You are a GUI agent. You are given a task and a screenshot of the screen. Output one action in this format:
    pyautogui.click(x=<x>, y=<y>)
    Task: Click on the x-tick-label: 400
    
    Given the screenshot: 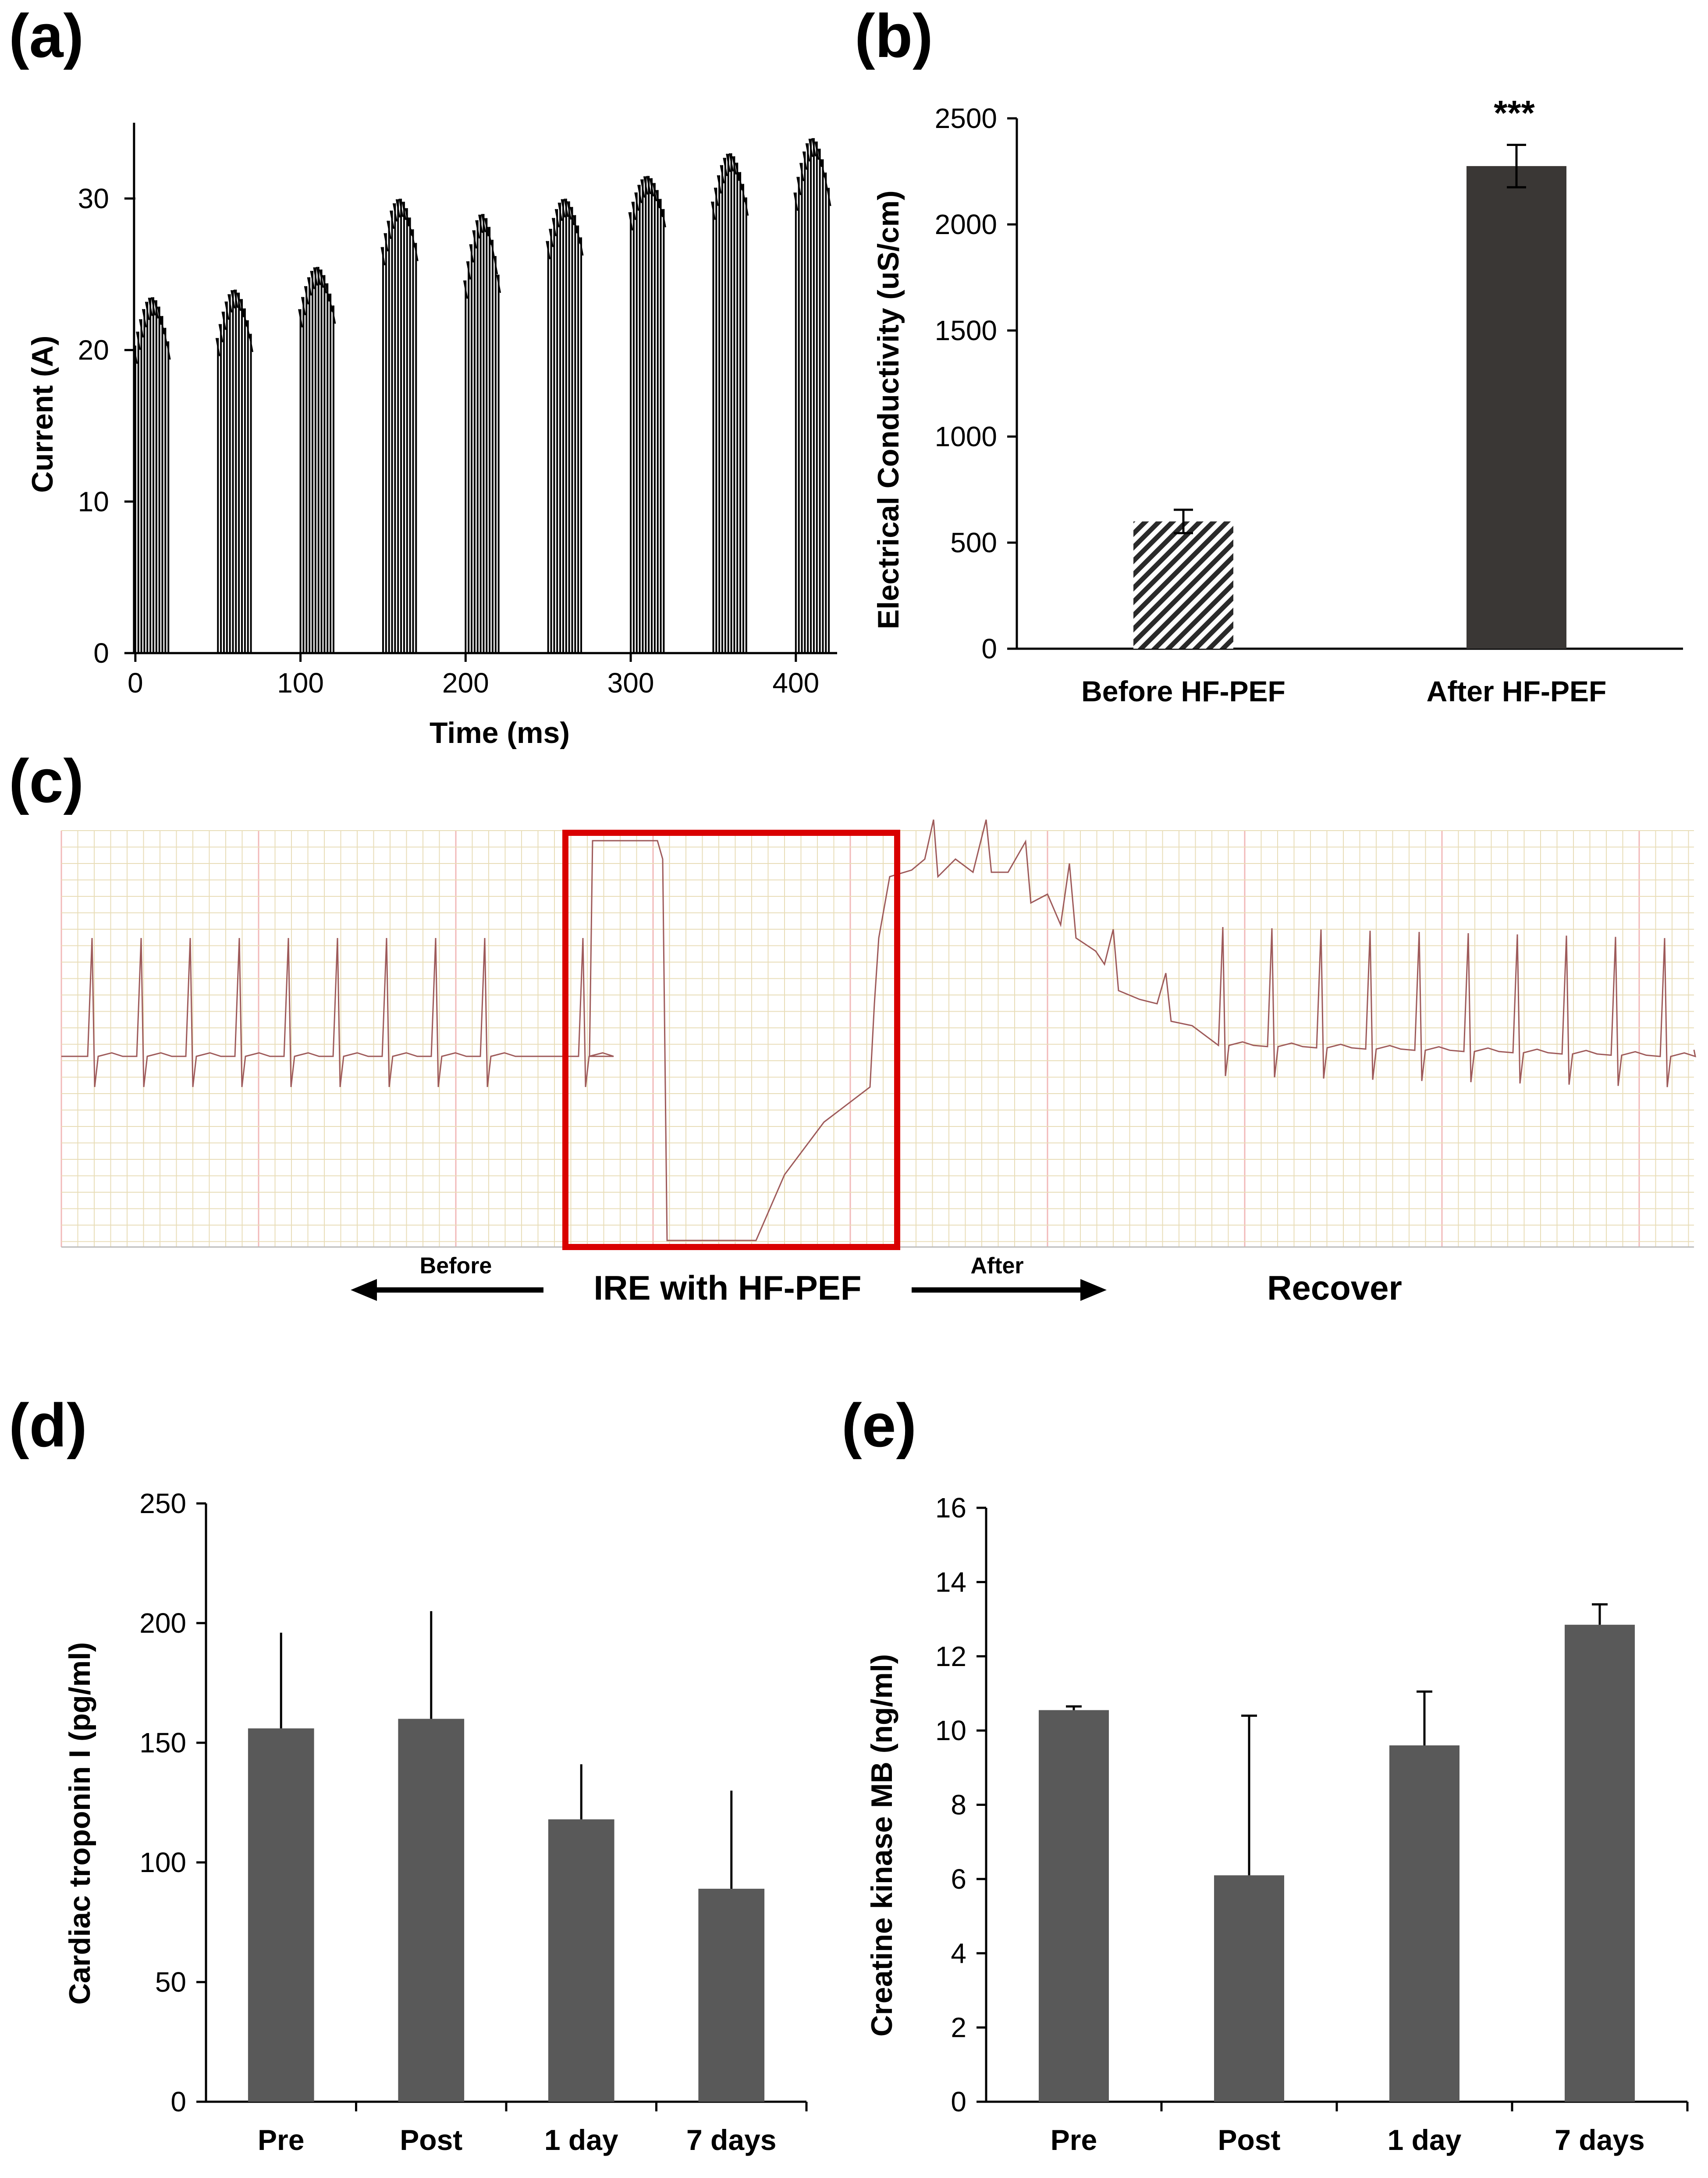 What is the action you would take?
    pyautogui.click(x=795, y=683)
    